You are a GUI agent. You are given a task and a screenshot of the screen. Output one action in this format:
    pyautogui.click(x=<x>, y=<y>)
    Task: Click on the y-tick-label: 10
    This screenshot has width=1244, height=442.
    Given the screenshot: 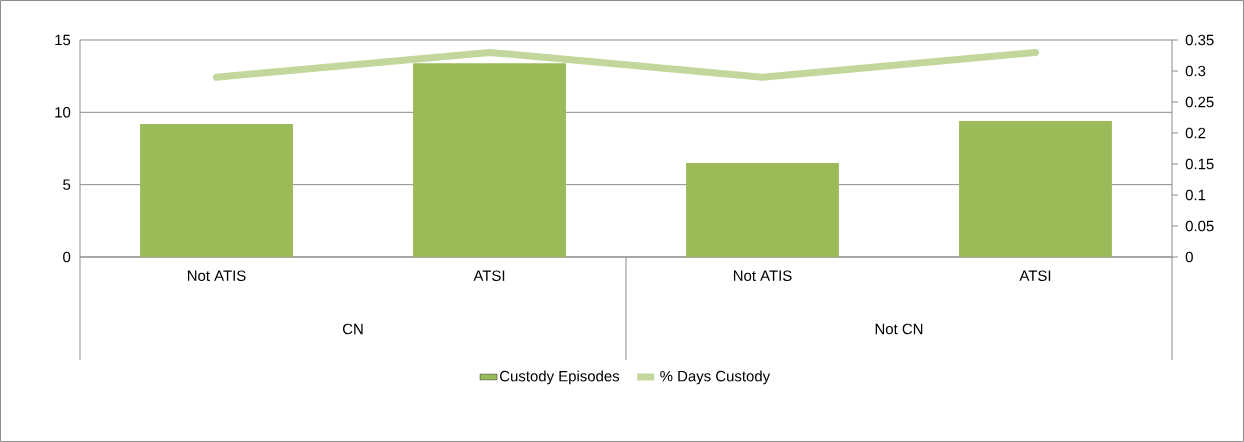 What is the action you would take?
    pyautogui.click(x=63, y=112)
    